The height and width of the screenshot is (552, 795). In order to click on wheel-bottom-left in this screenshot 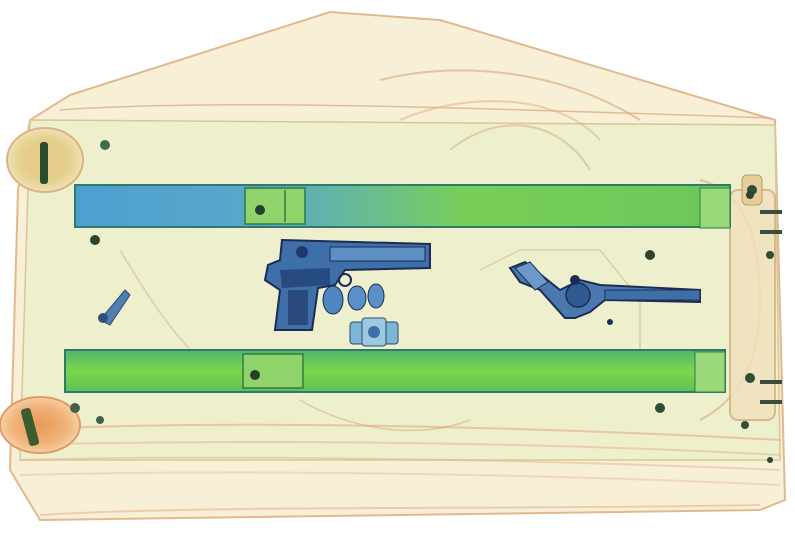, I will do `click(52, 425)`.